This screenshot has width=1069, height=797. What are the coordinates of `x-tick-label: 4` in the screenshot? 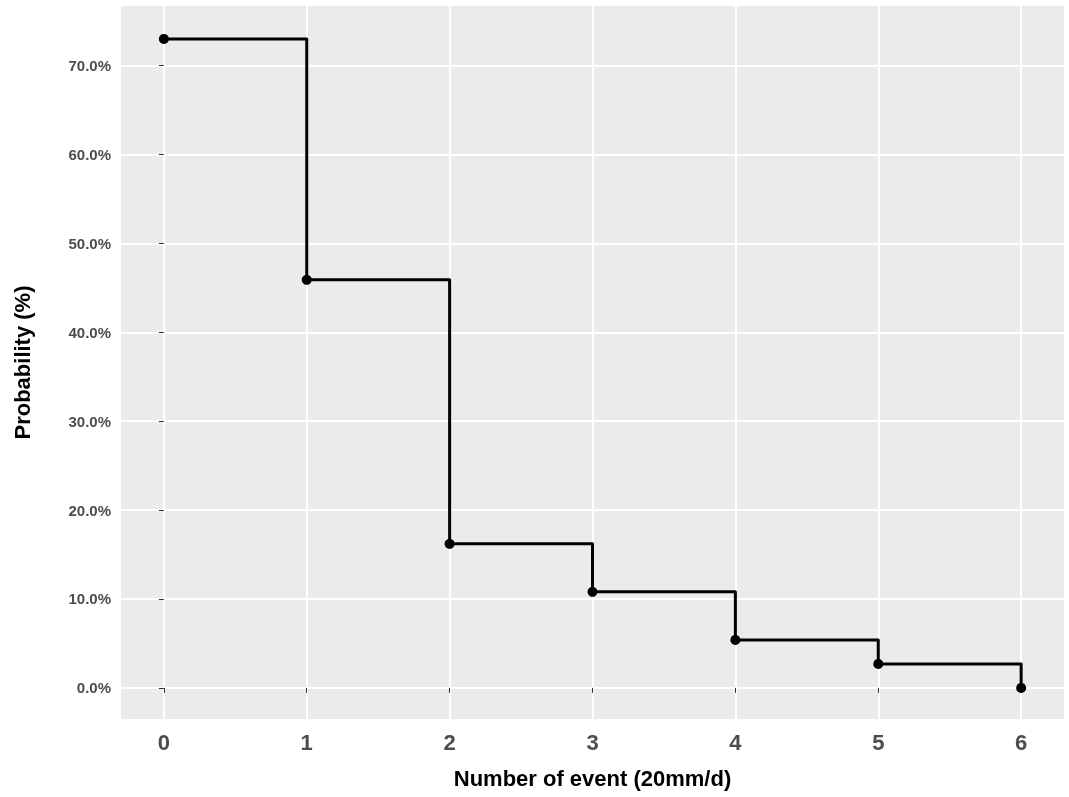 It's located at (736, 742).